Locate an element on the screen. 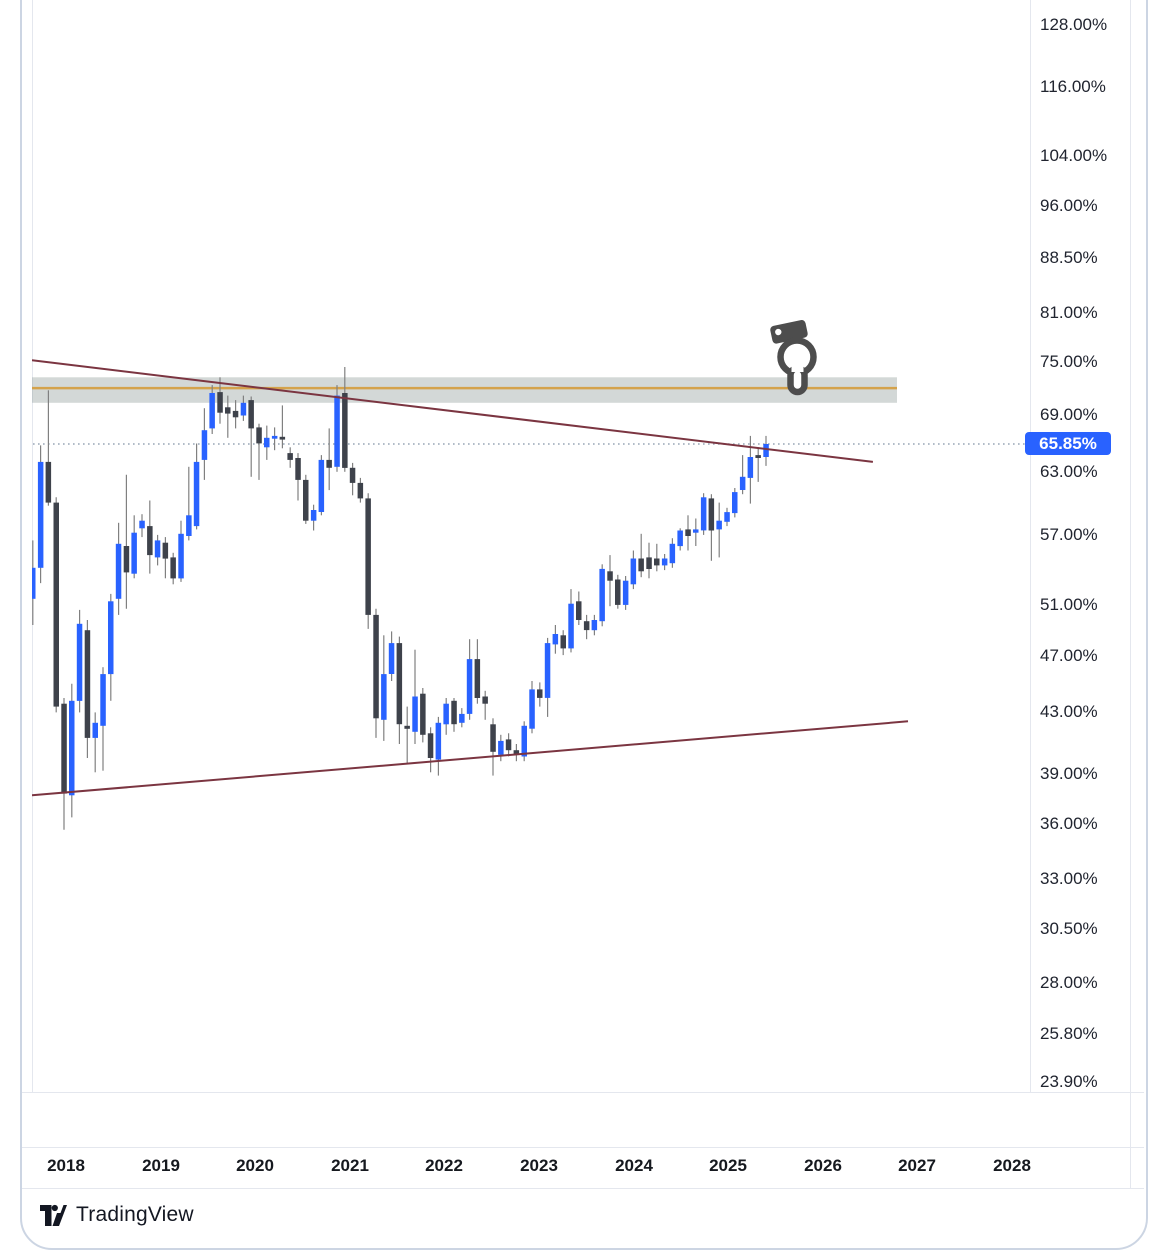  time-axis-label: 2023 is located at coordinates (539, 1165).